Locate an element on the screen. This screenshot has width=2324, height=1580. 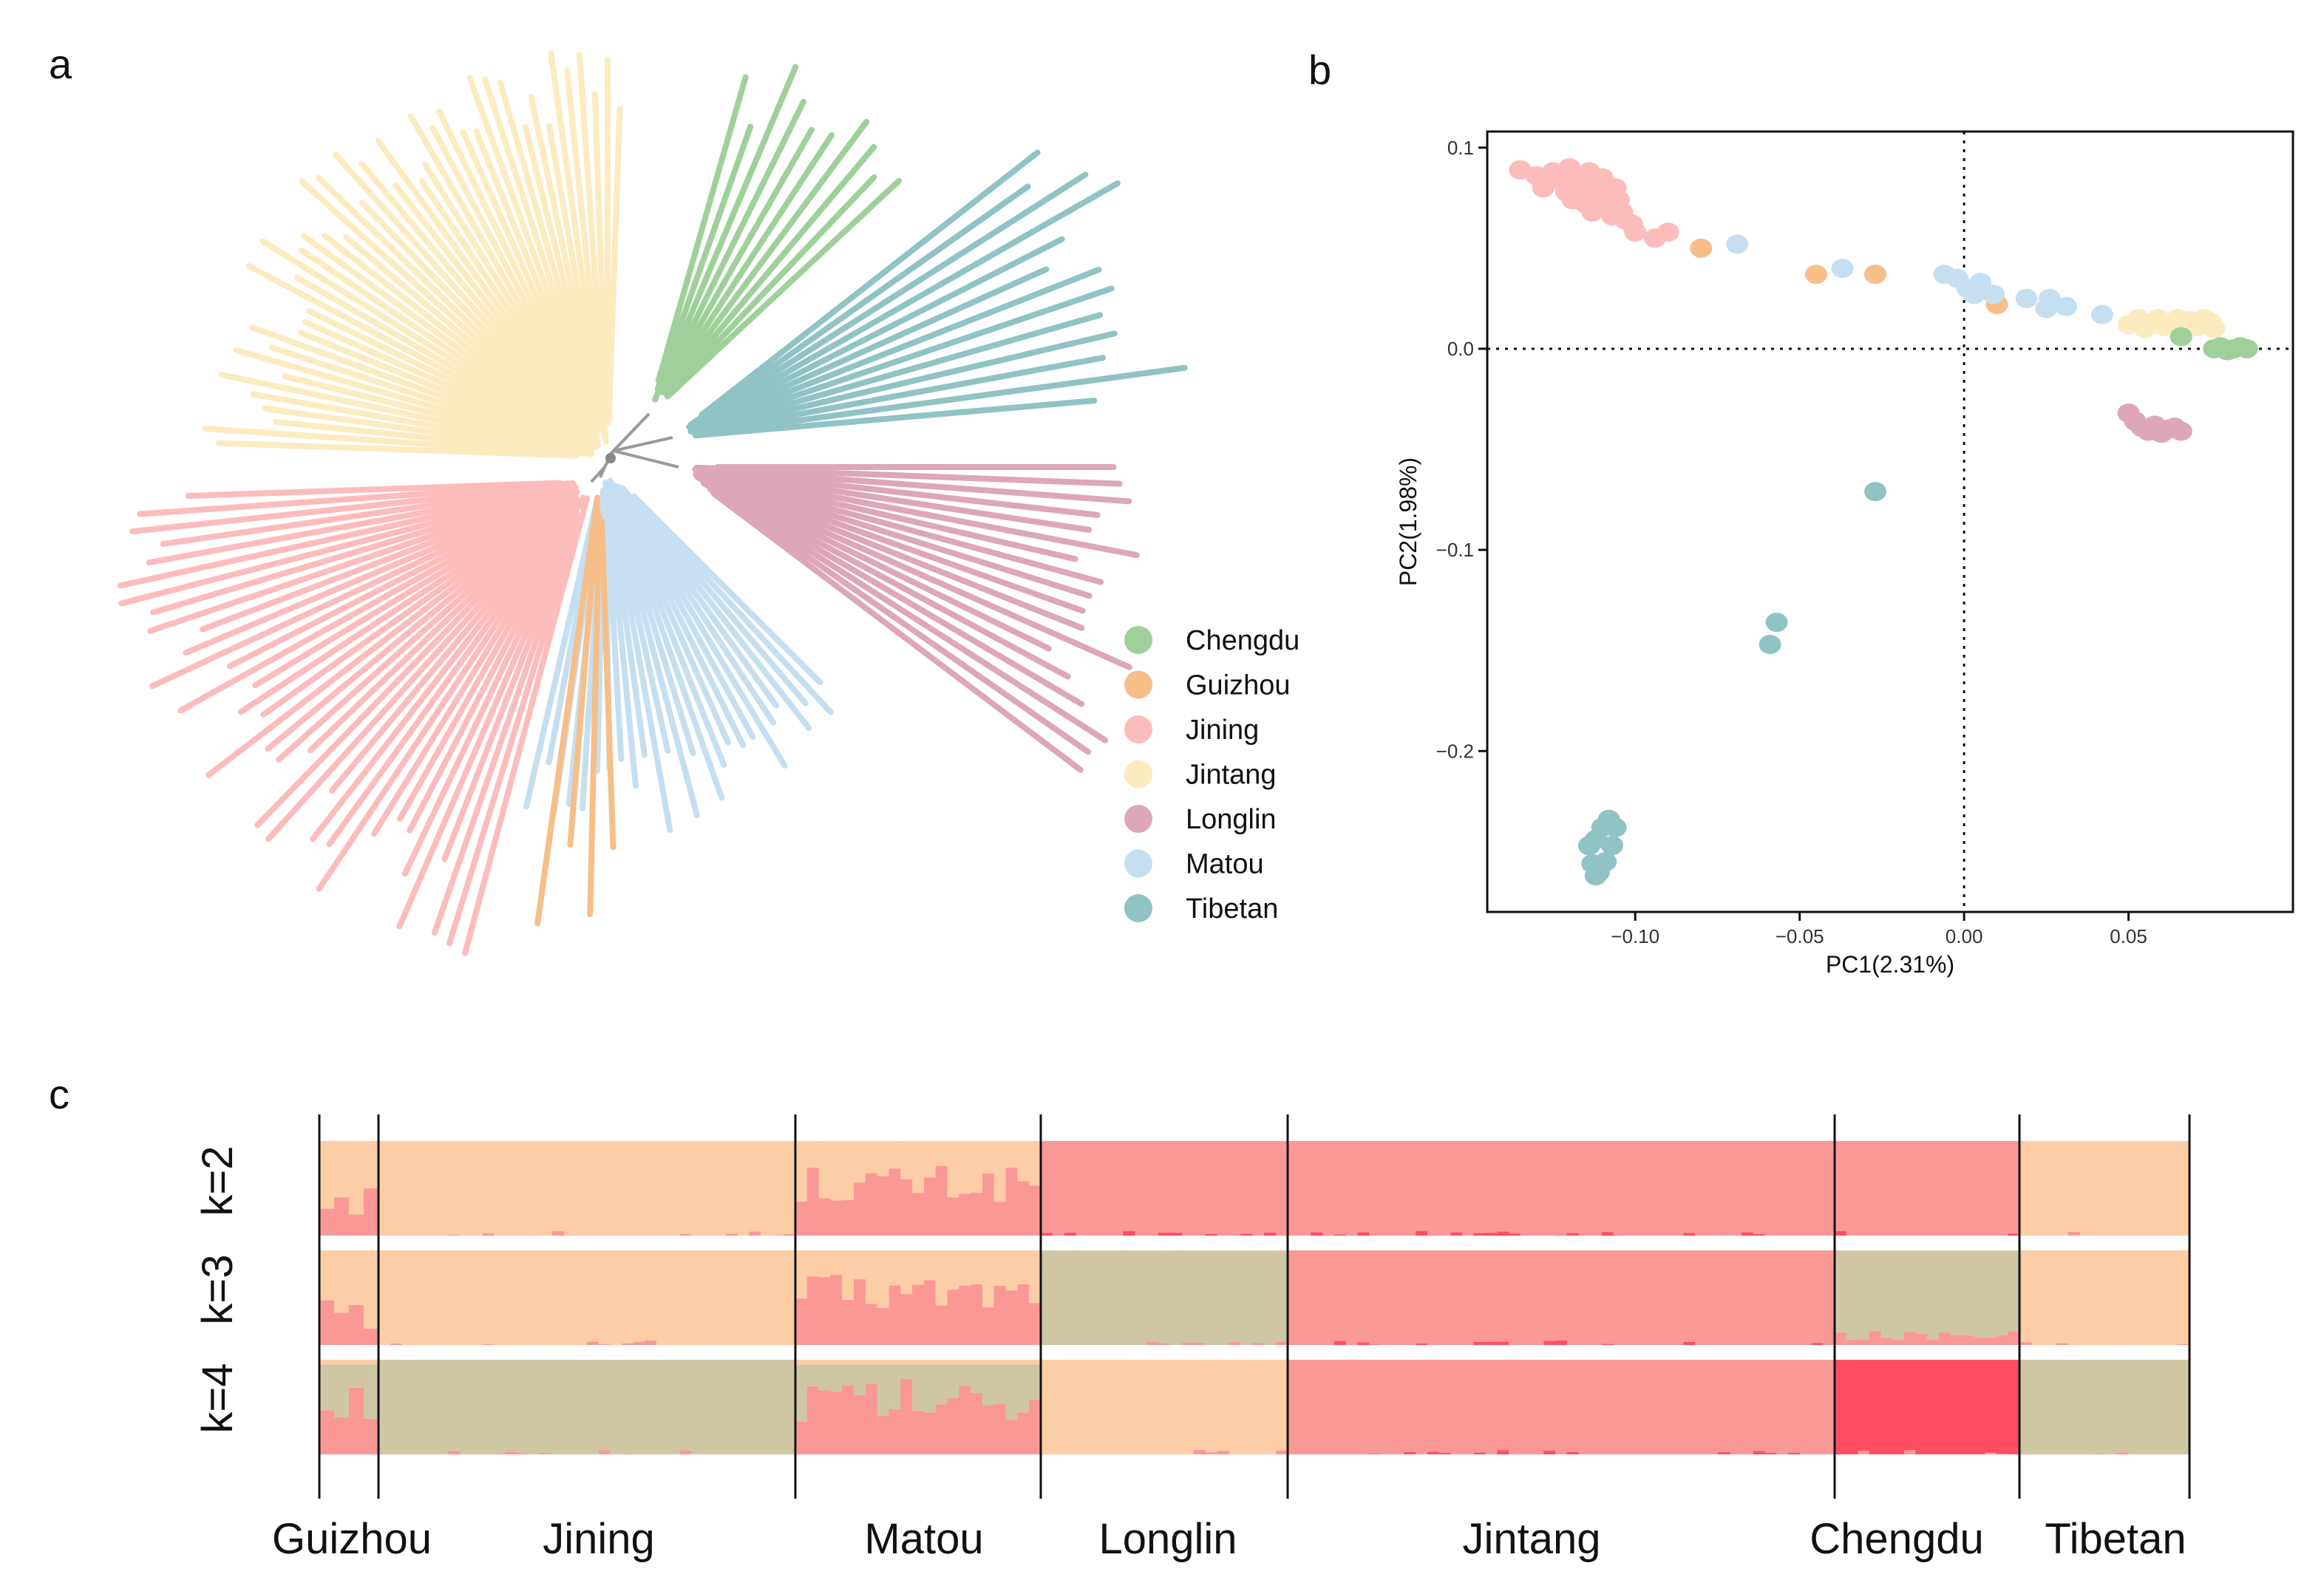
tree-internal-branch is located at coordinates (646, 459).